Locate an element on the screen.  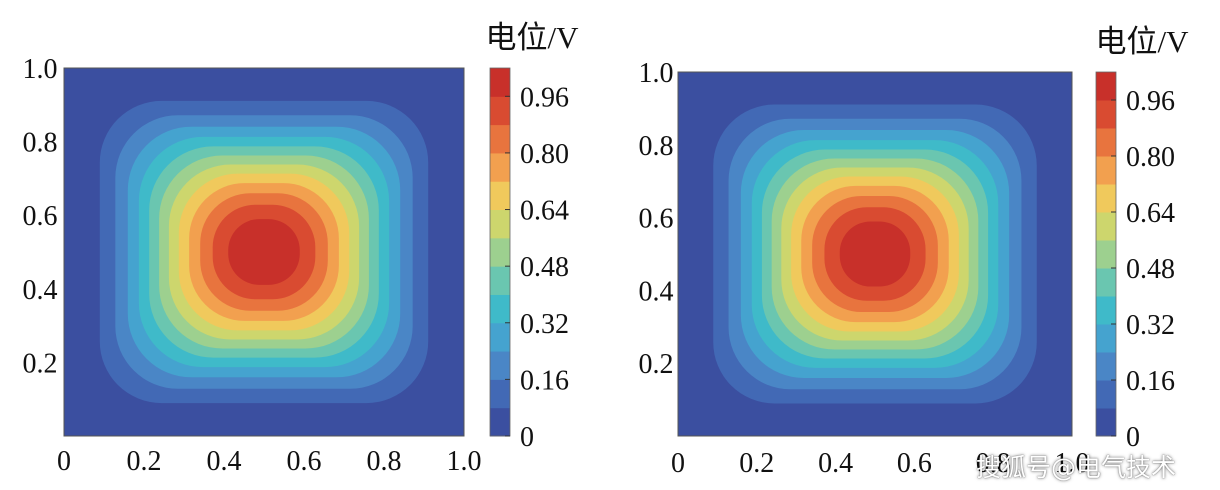
y-axis-ticks-1: 0.2 0.4 0.6 0.8 1.0 is located at coordinates (40, 216).